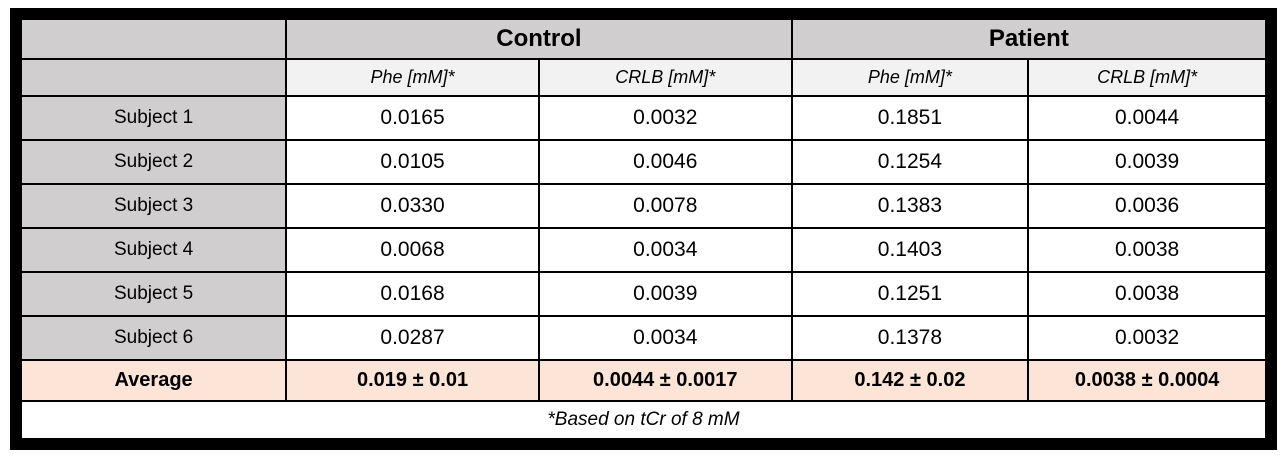 Image resolution: width=1287 pixels, height=464 pixels. Describe the element at coordinates (665, 206) in the screenshot. I see `data-cell: 0.0078` at that location.